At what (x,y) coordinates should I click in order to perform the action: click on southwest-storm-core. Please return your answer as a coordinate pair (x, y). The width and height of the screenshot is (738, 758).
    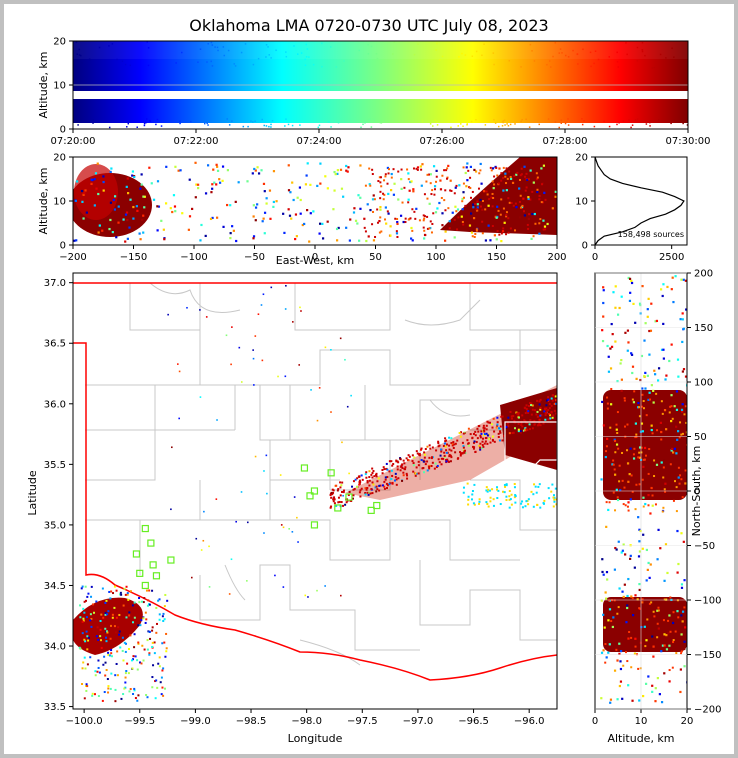
    Looking at the image, I should click on (108, 626).